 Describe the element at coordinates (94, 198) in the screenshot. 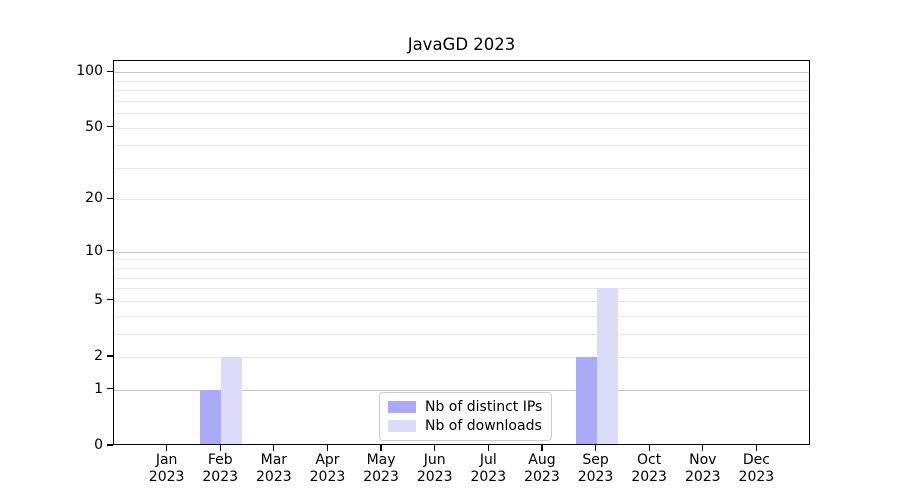

I see `y-tick-label: 20` at that location.